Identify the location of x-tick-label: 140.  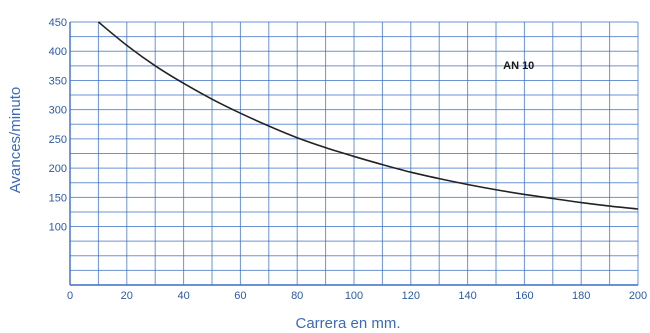
(467, 296).